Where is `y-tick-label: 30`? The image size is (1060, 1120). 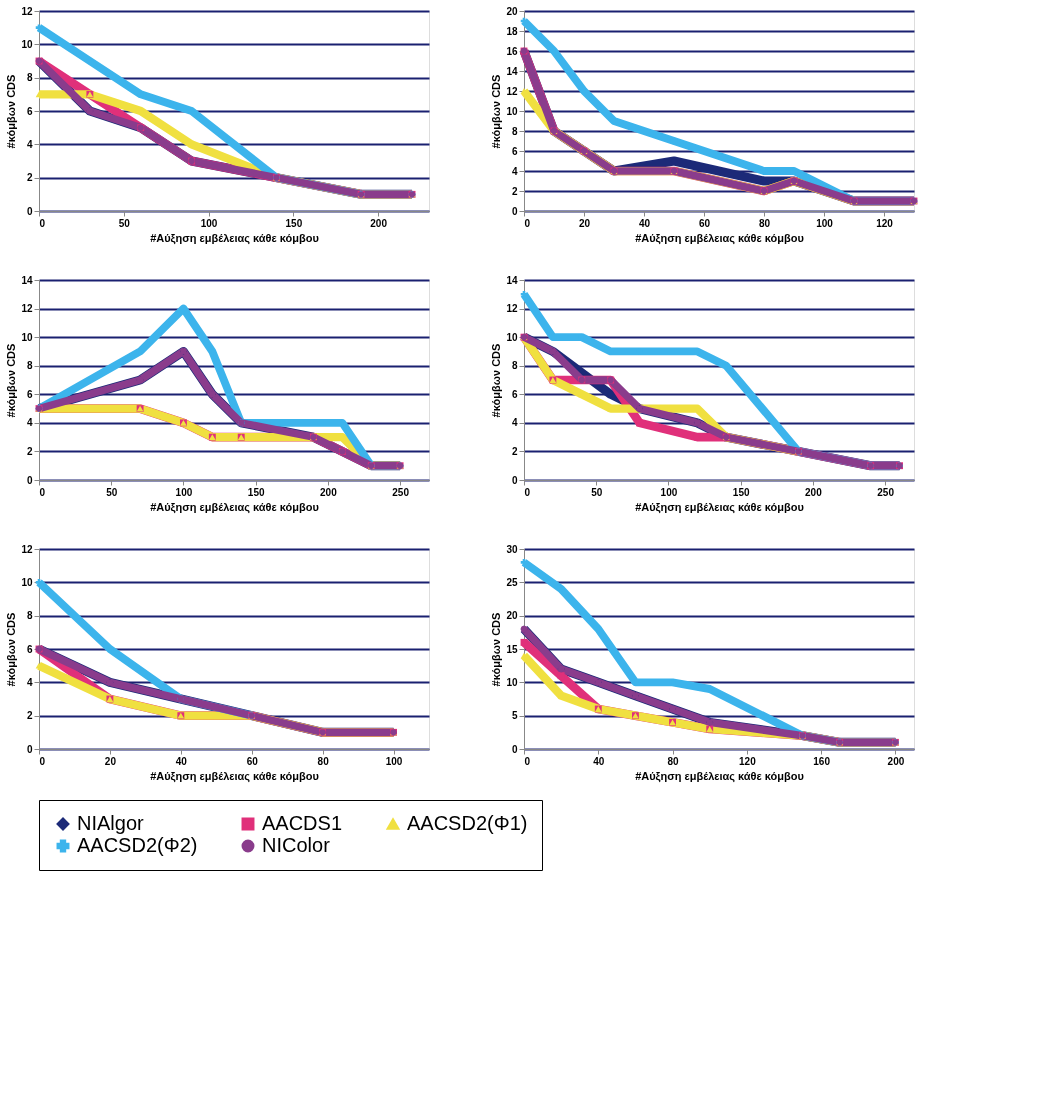 y-tick-label: 30 is located at coordinates (512, 549).